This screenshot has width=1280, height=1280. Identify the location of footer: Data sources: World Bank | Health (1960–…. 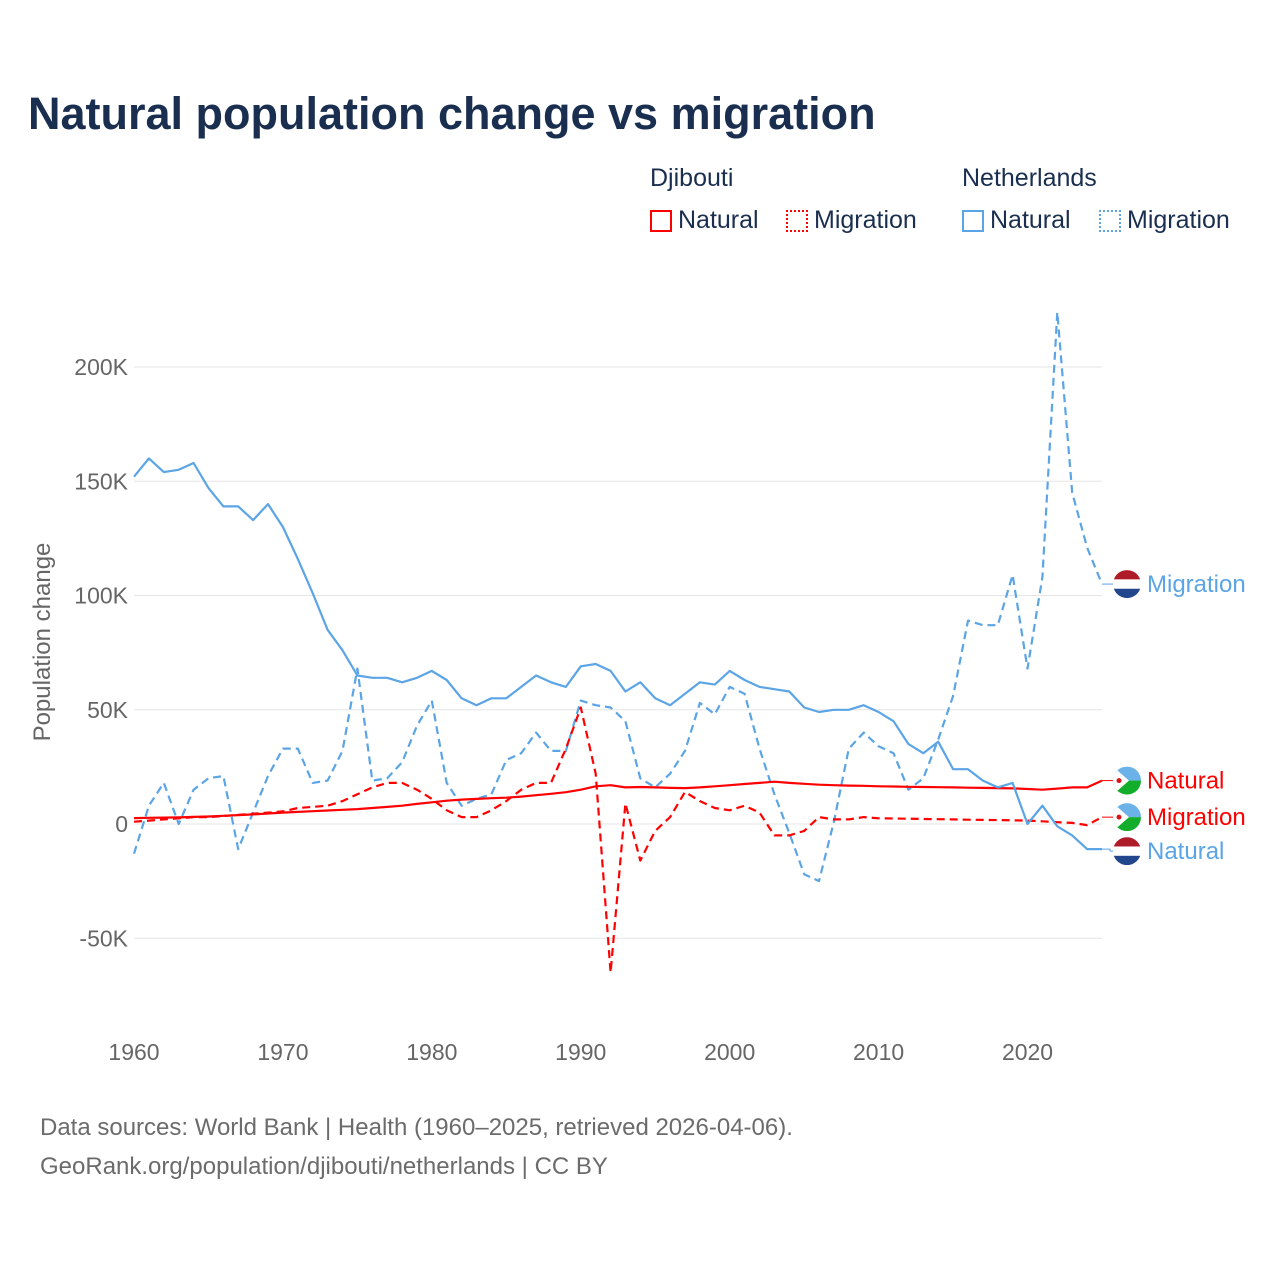
(416, 1147).